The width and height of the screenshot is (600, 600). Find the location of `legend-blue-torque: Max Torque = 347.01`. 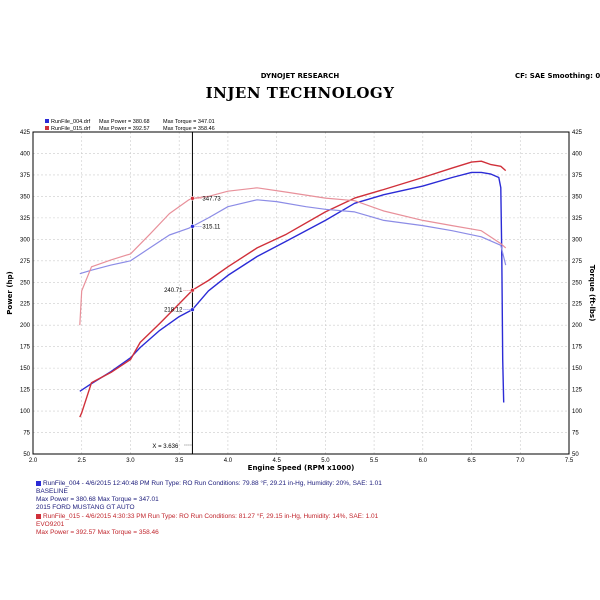

legend-blue-torque: Max Torque = 347.01 is located at coordinates (189, 122).